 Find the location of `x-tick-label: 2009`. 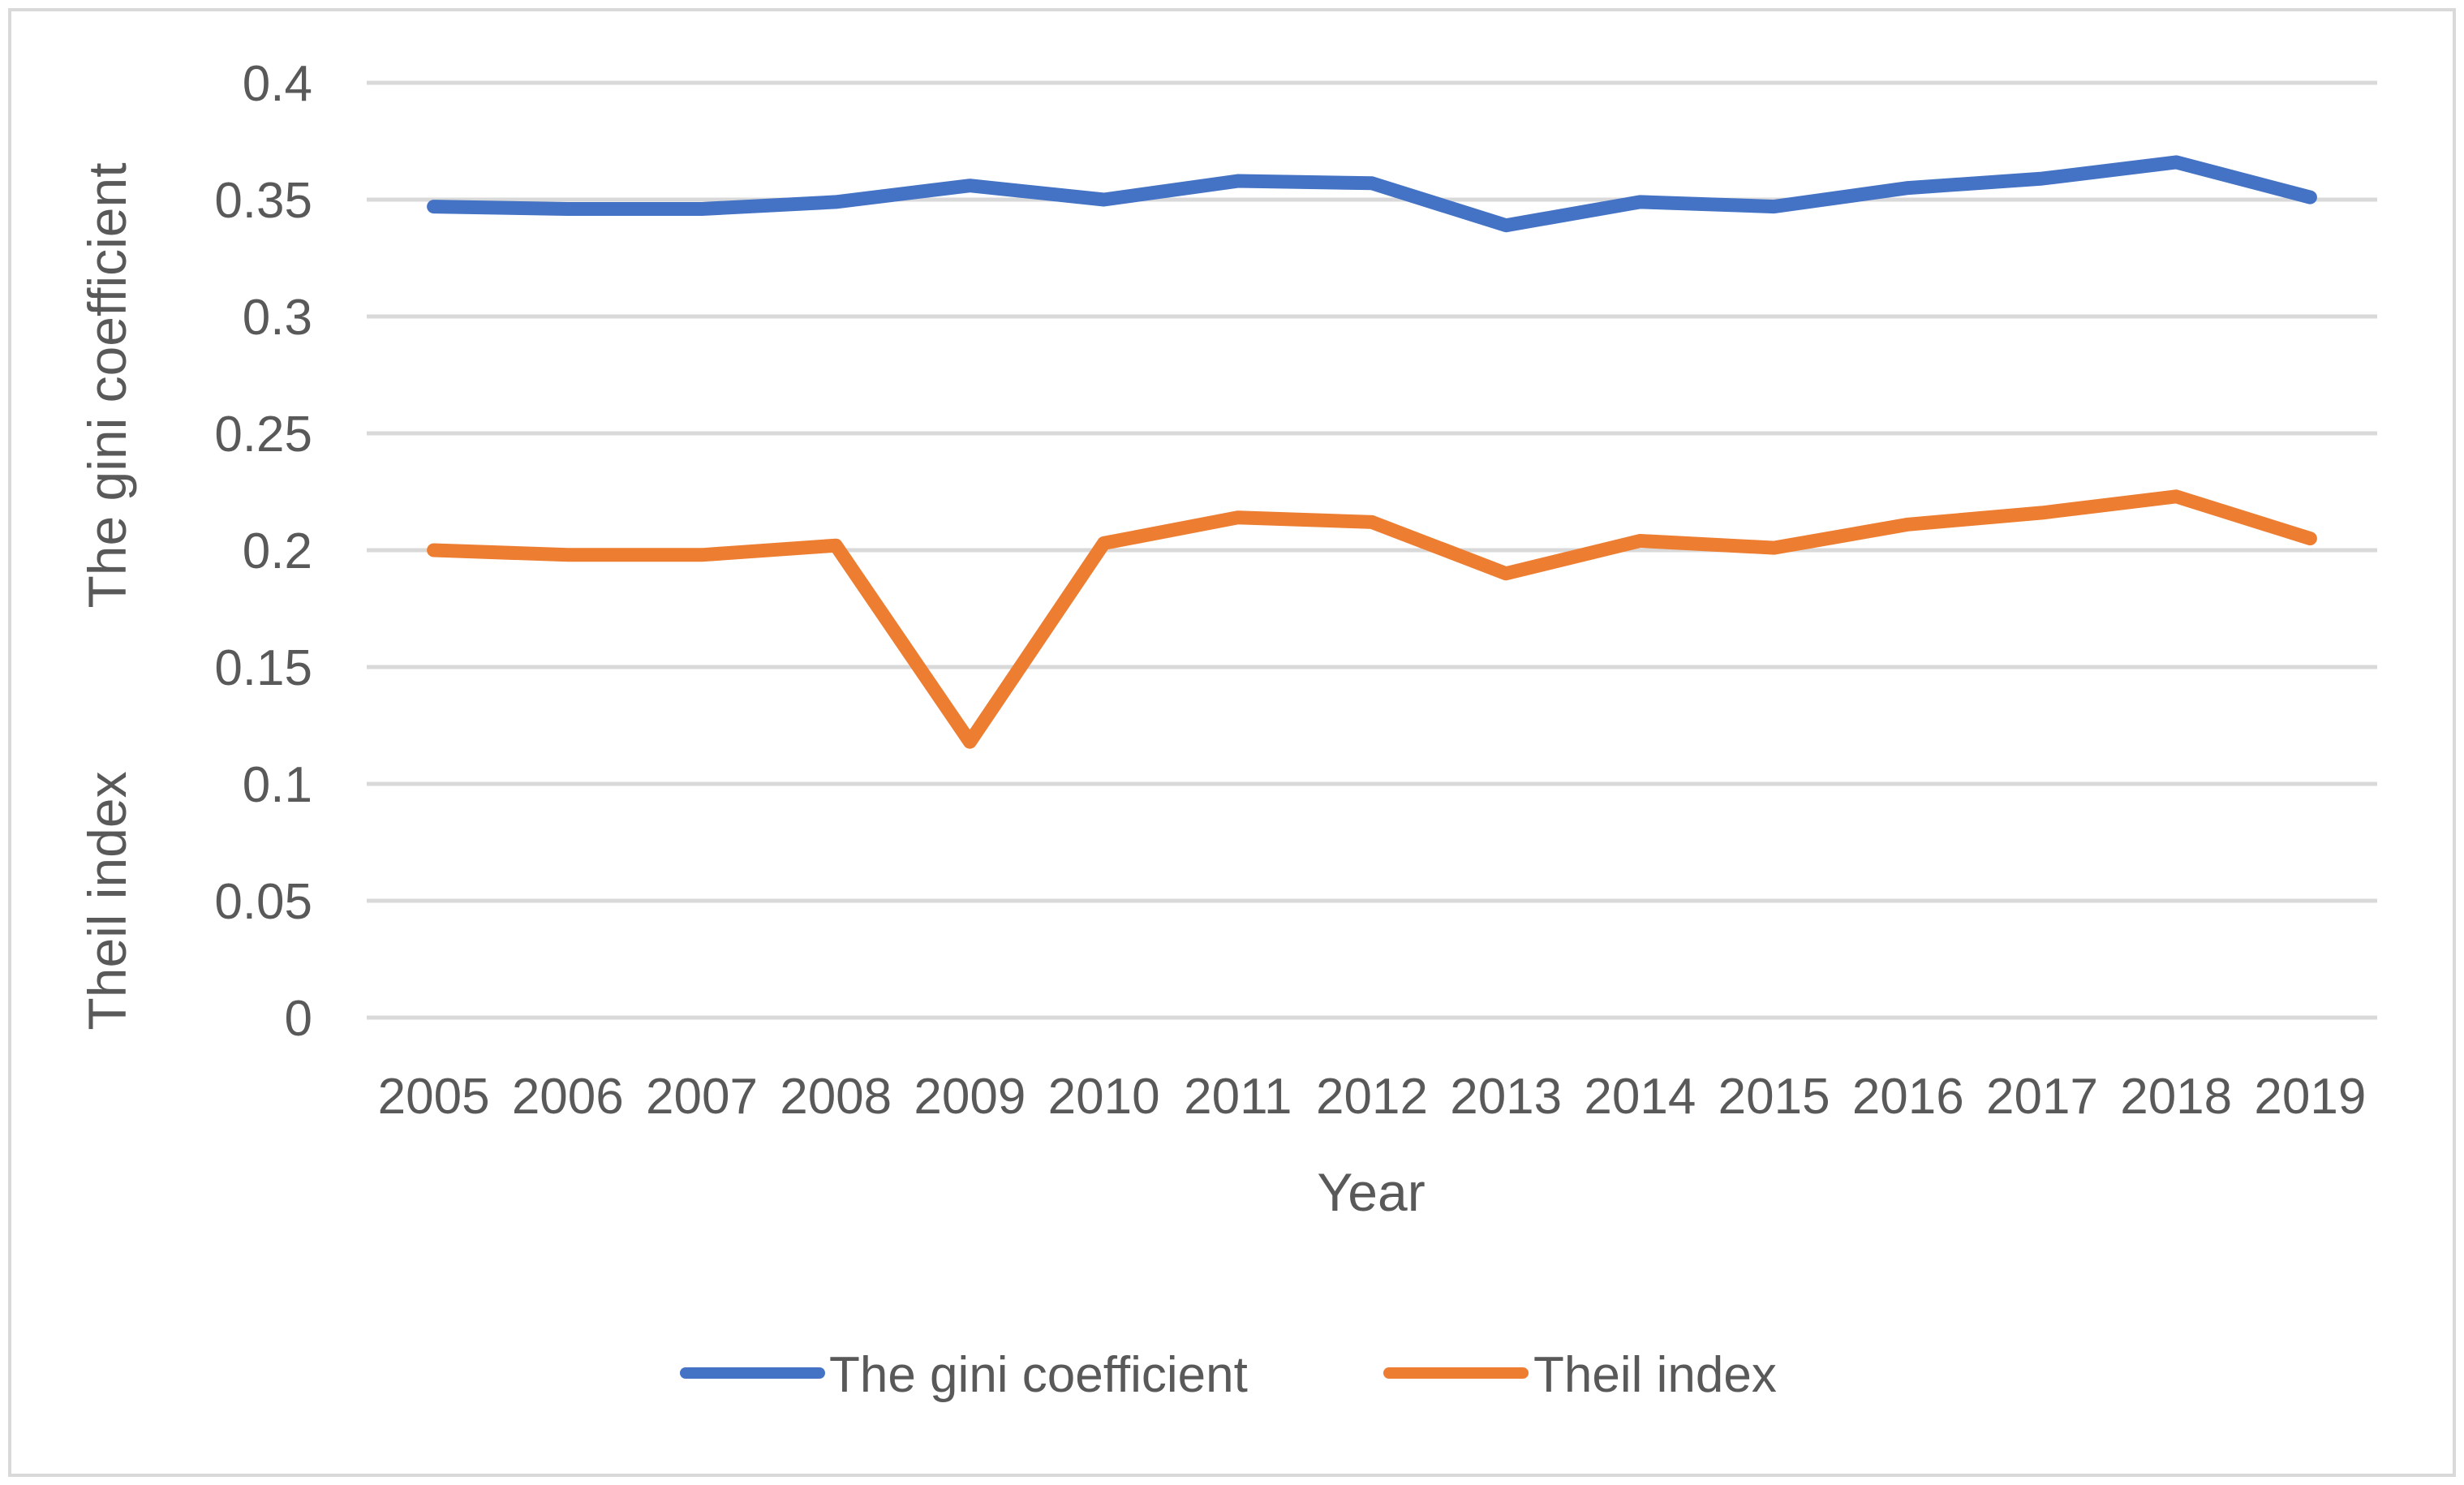

x-tick-label: 2009 is located at coordinates (970, 1097).